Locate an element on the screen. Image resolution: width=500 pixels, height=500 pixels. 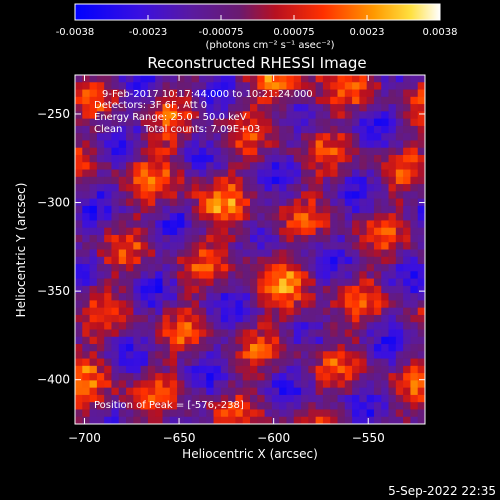
annotation-energy: Energy Range: 25.0 - 50.0 keV is located at coordinates (170, 117).